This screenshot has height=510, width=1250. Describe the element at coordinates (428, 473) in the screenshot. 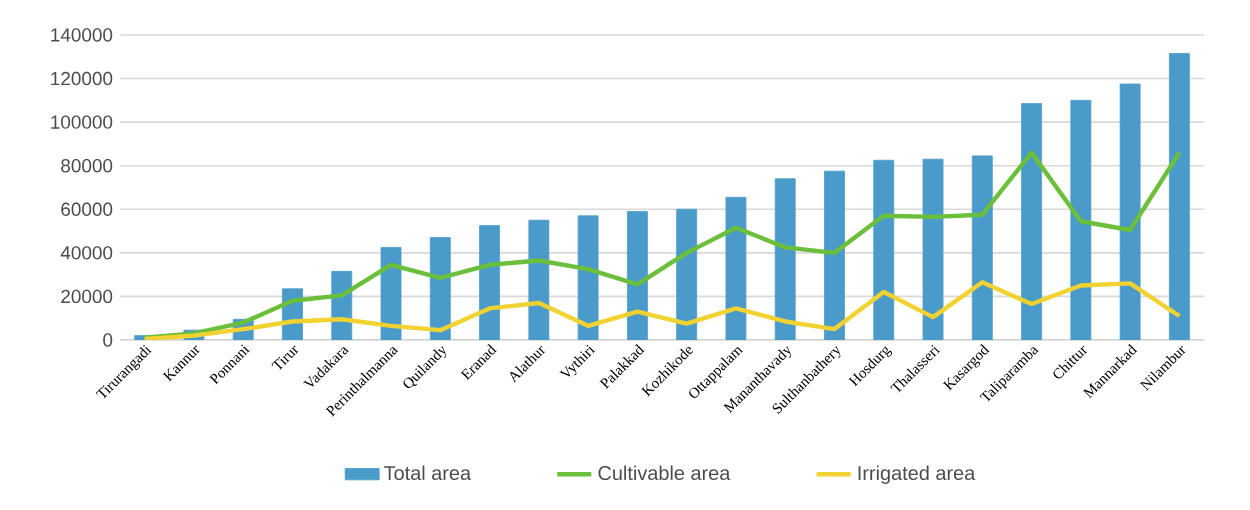

I see `legend-label: Total area` at that location.